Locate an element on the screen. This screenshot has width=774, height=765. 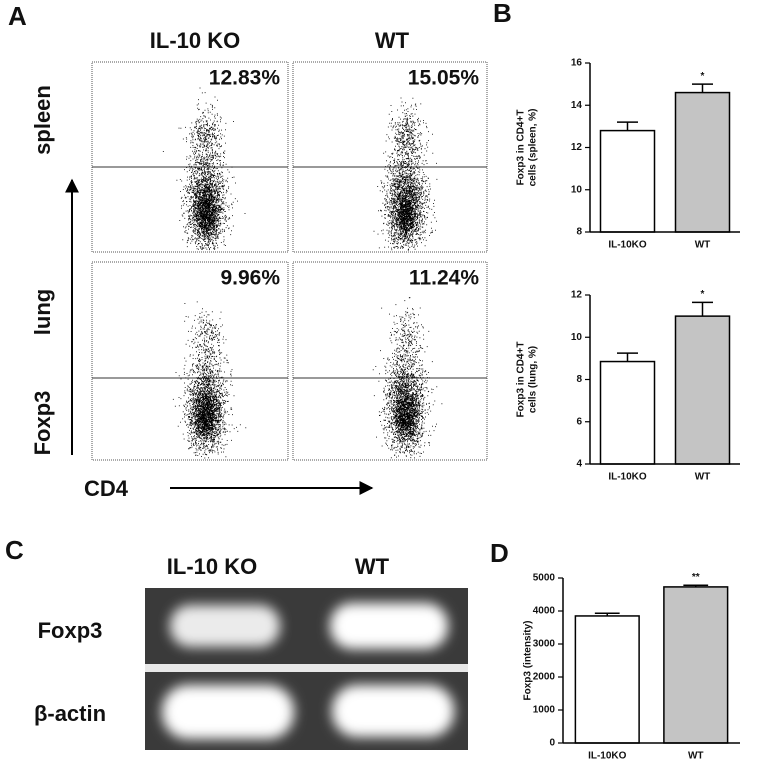
y-tick-label: 3000 is located at coordinates (544, 644).